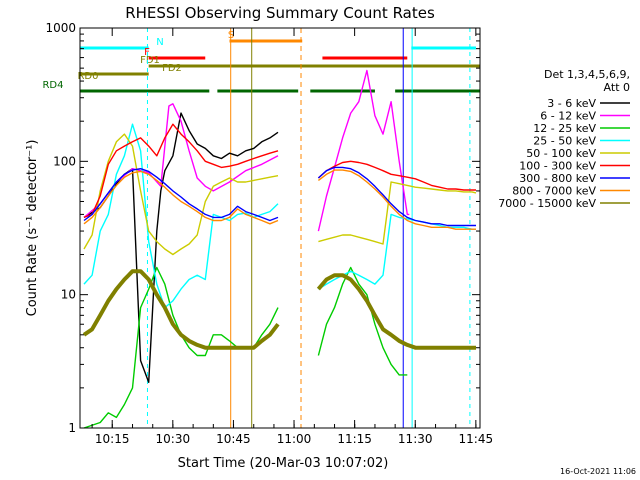 The image size is (640, 480). I want to click on state-bar-label: N, so click(159, 42).